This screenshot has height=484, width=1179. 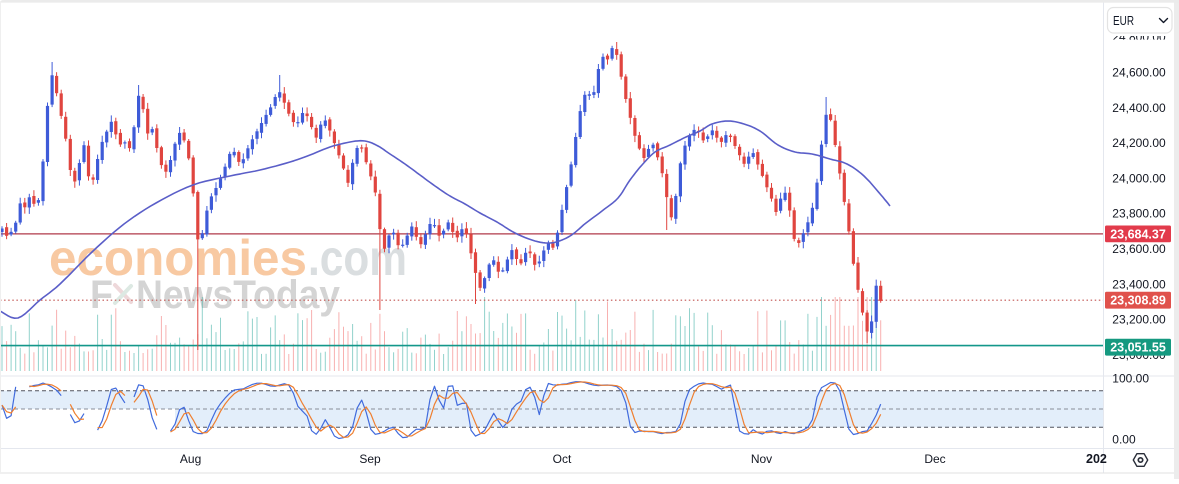 What do you see at coordinates (1139, 143) in the screenshot?
I see `svg-text: 24,200.00` at bounding box center [1139, 143].